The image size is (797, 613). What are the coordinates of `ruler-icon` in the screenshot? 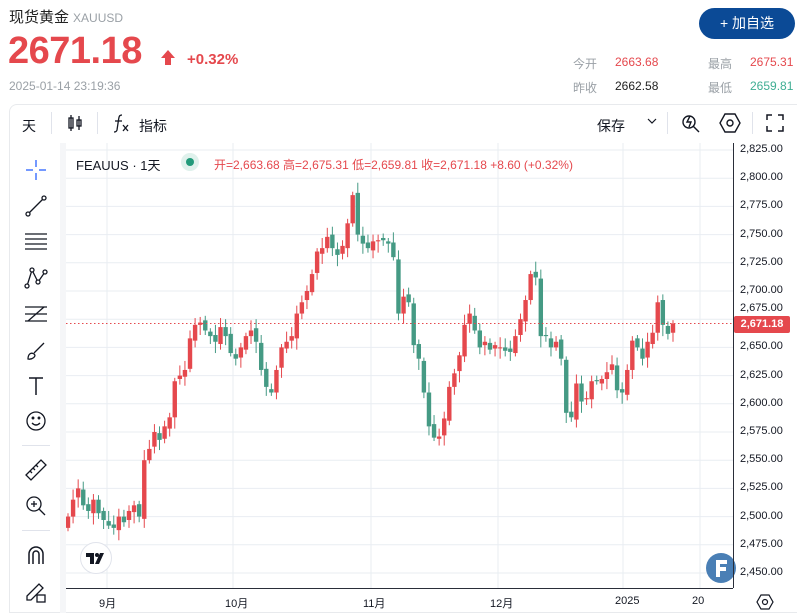 It's located at (36, 470).